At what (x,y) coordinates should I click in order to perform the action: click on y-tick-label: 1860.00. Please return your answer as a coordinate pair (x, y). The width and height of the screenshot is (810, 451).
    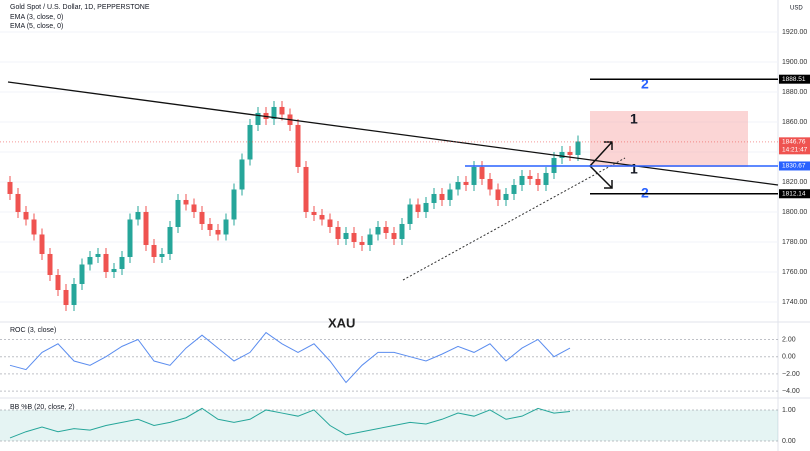
    Looking at the image, I should click on (794, 122).